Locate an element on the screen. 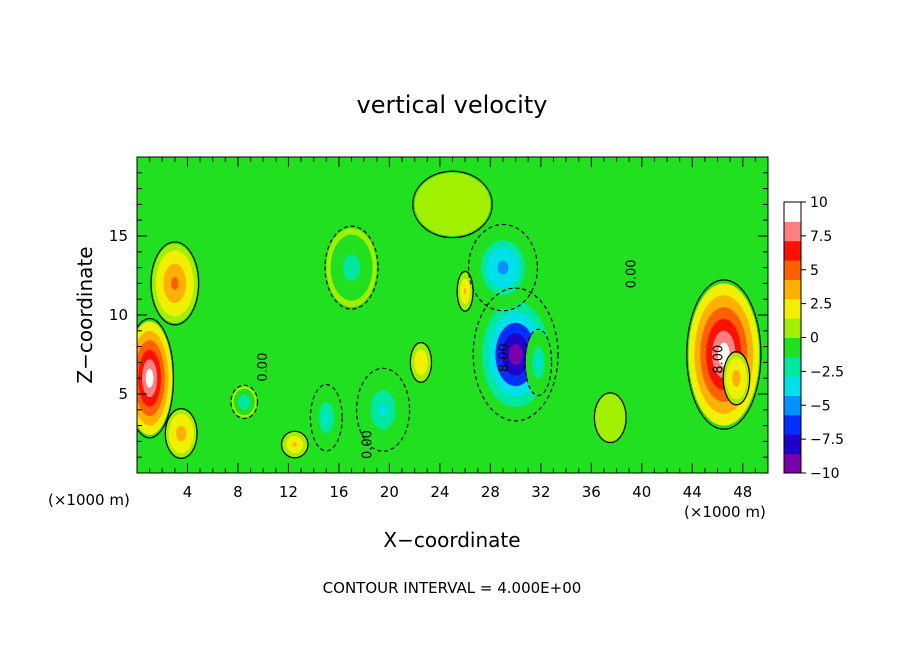  x-axis-label: X−coordinate is located at coordinates (451, 540).